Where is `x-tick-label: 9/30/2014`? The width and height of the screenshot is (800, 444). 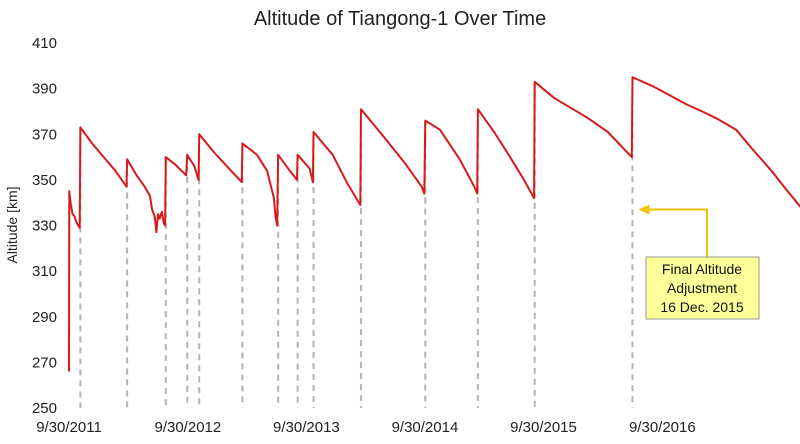
x-tick-label: 9/30/2014 is located at coordinates (425, 427).